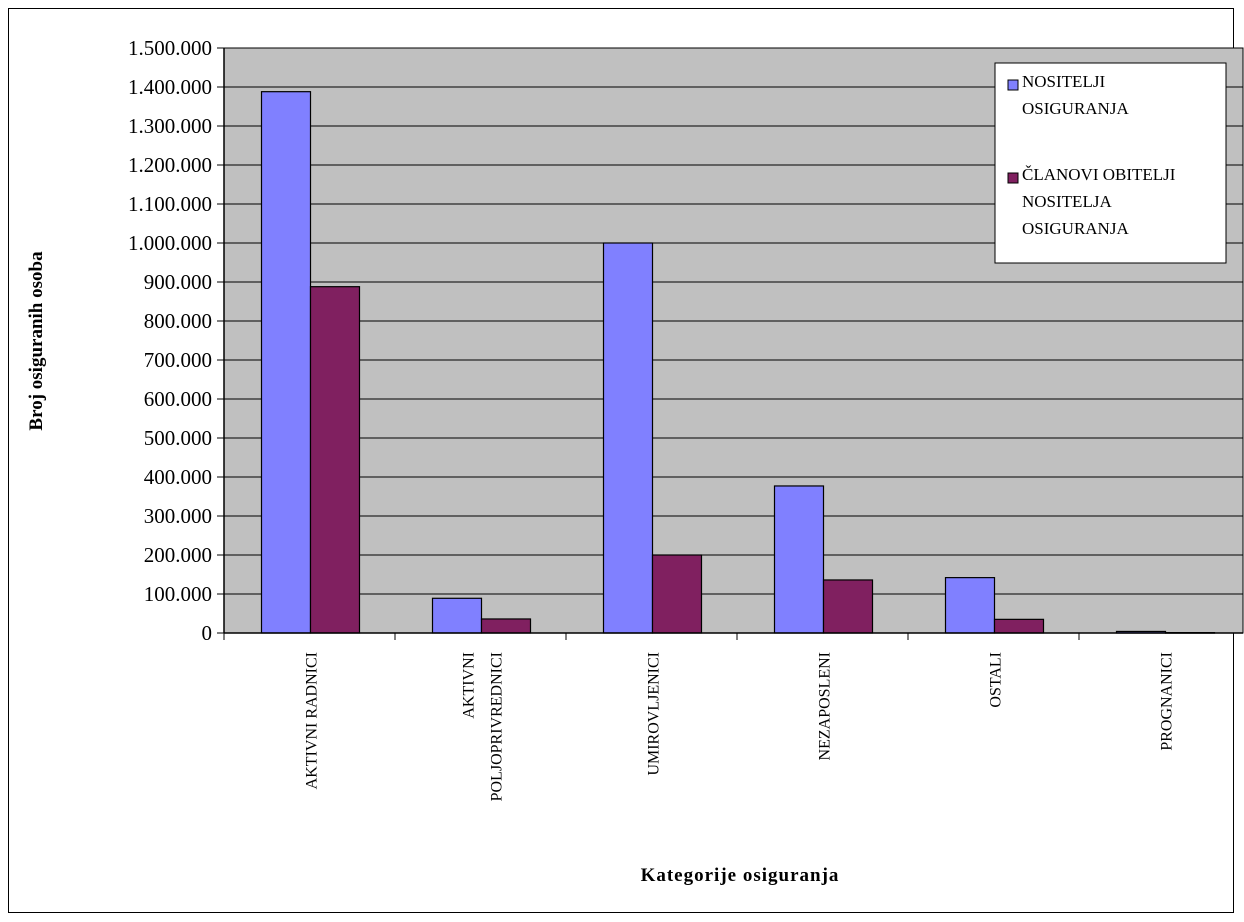 The width and height of the screenshot is (1244, 922). I want to click on x-tick-label: UMIROVLJENICI, so click(654, 714).